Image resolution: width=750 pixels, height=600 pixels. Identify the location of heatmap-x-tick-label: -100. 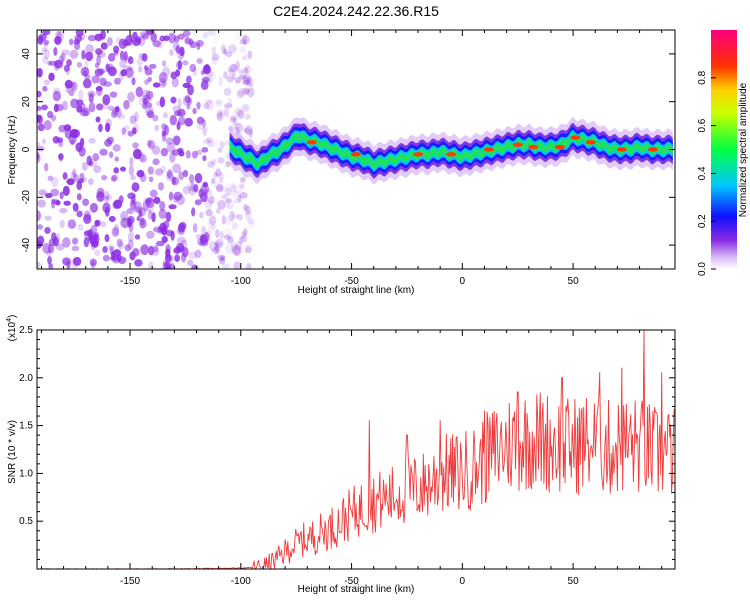
(241, 281).